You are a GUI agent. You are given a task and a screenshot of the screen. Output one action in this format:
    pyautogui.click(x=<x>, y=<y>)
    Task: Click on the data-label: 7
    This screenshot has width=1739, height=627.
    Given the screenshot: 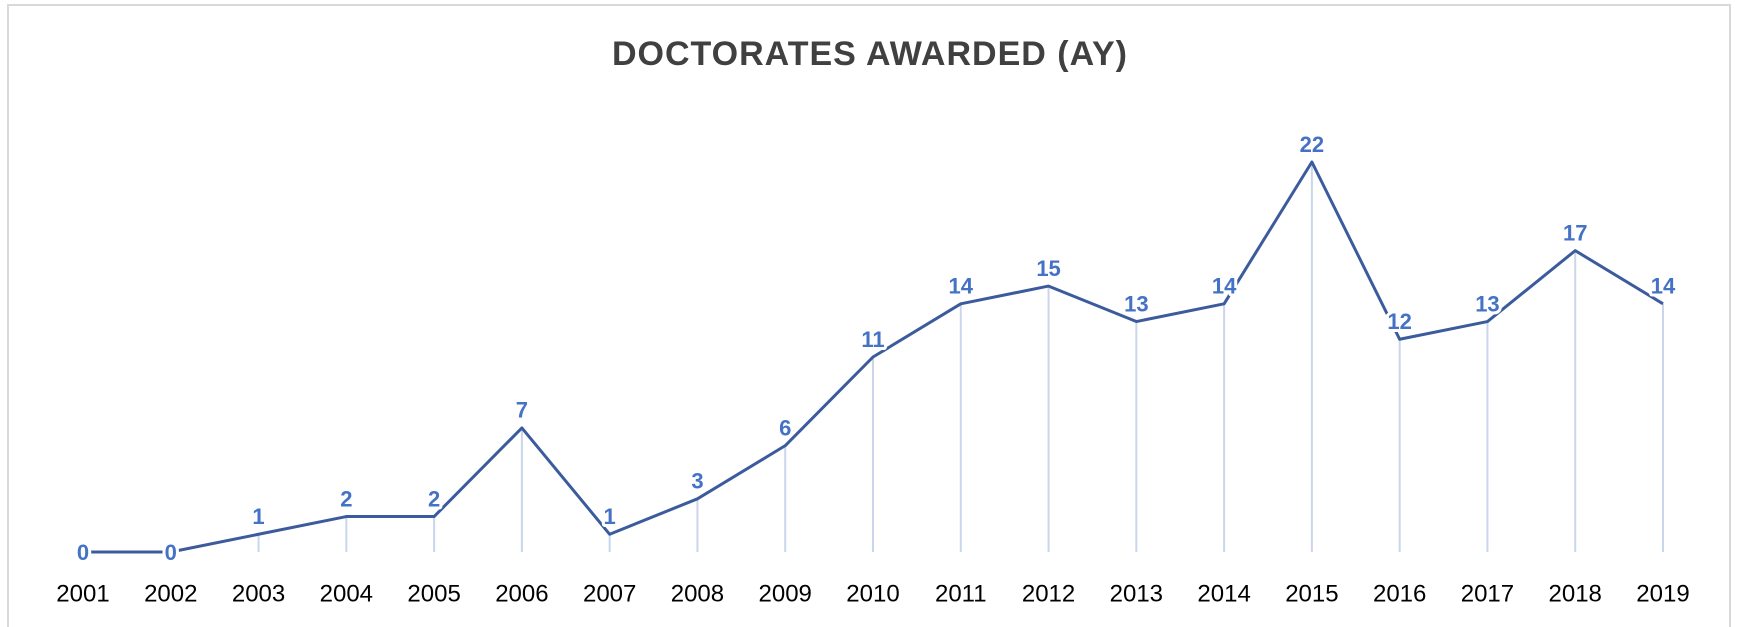 What is the action you would take?
    pyautogui.click(x=522, y=410)
    